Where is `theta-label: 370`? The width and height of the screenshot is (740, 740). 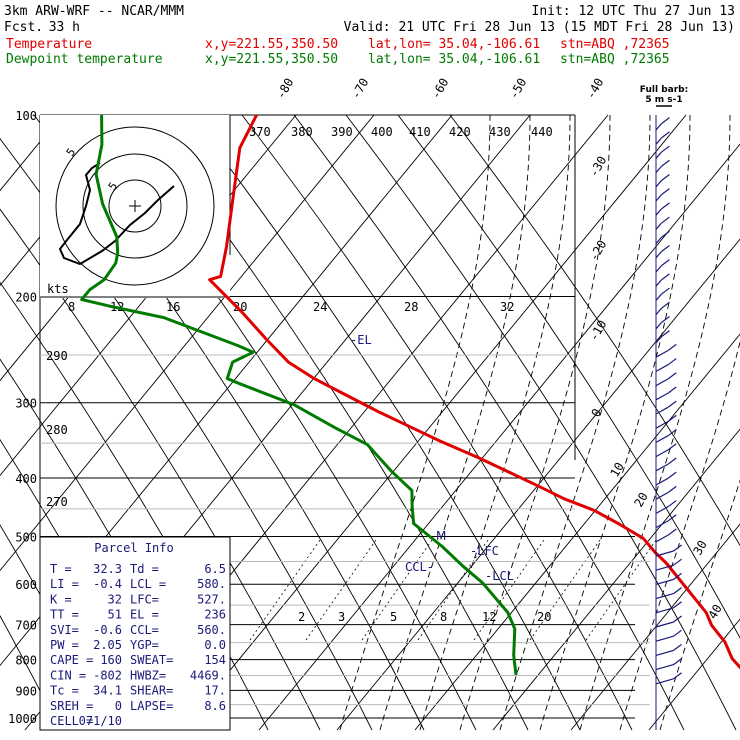 theta-label: 370 is located at coordinates (260, 132).